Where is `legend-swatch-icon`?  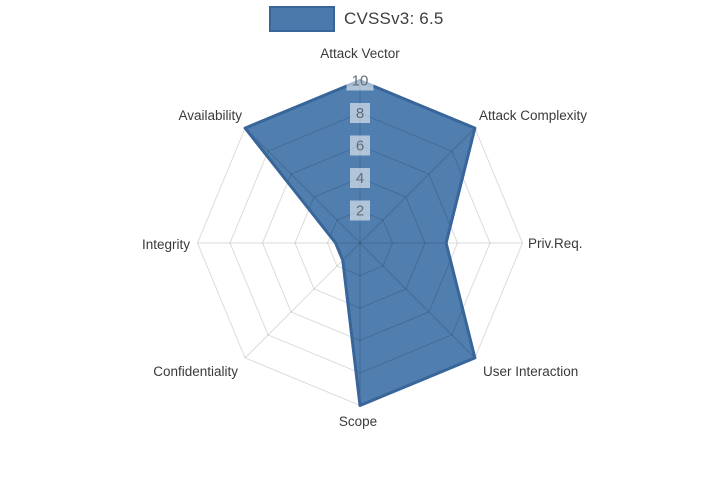 legend-swatch-icon is located at coordinates (302, 19).